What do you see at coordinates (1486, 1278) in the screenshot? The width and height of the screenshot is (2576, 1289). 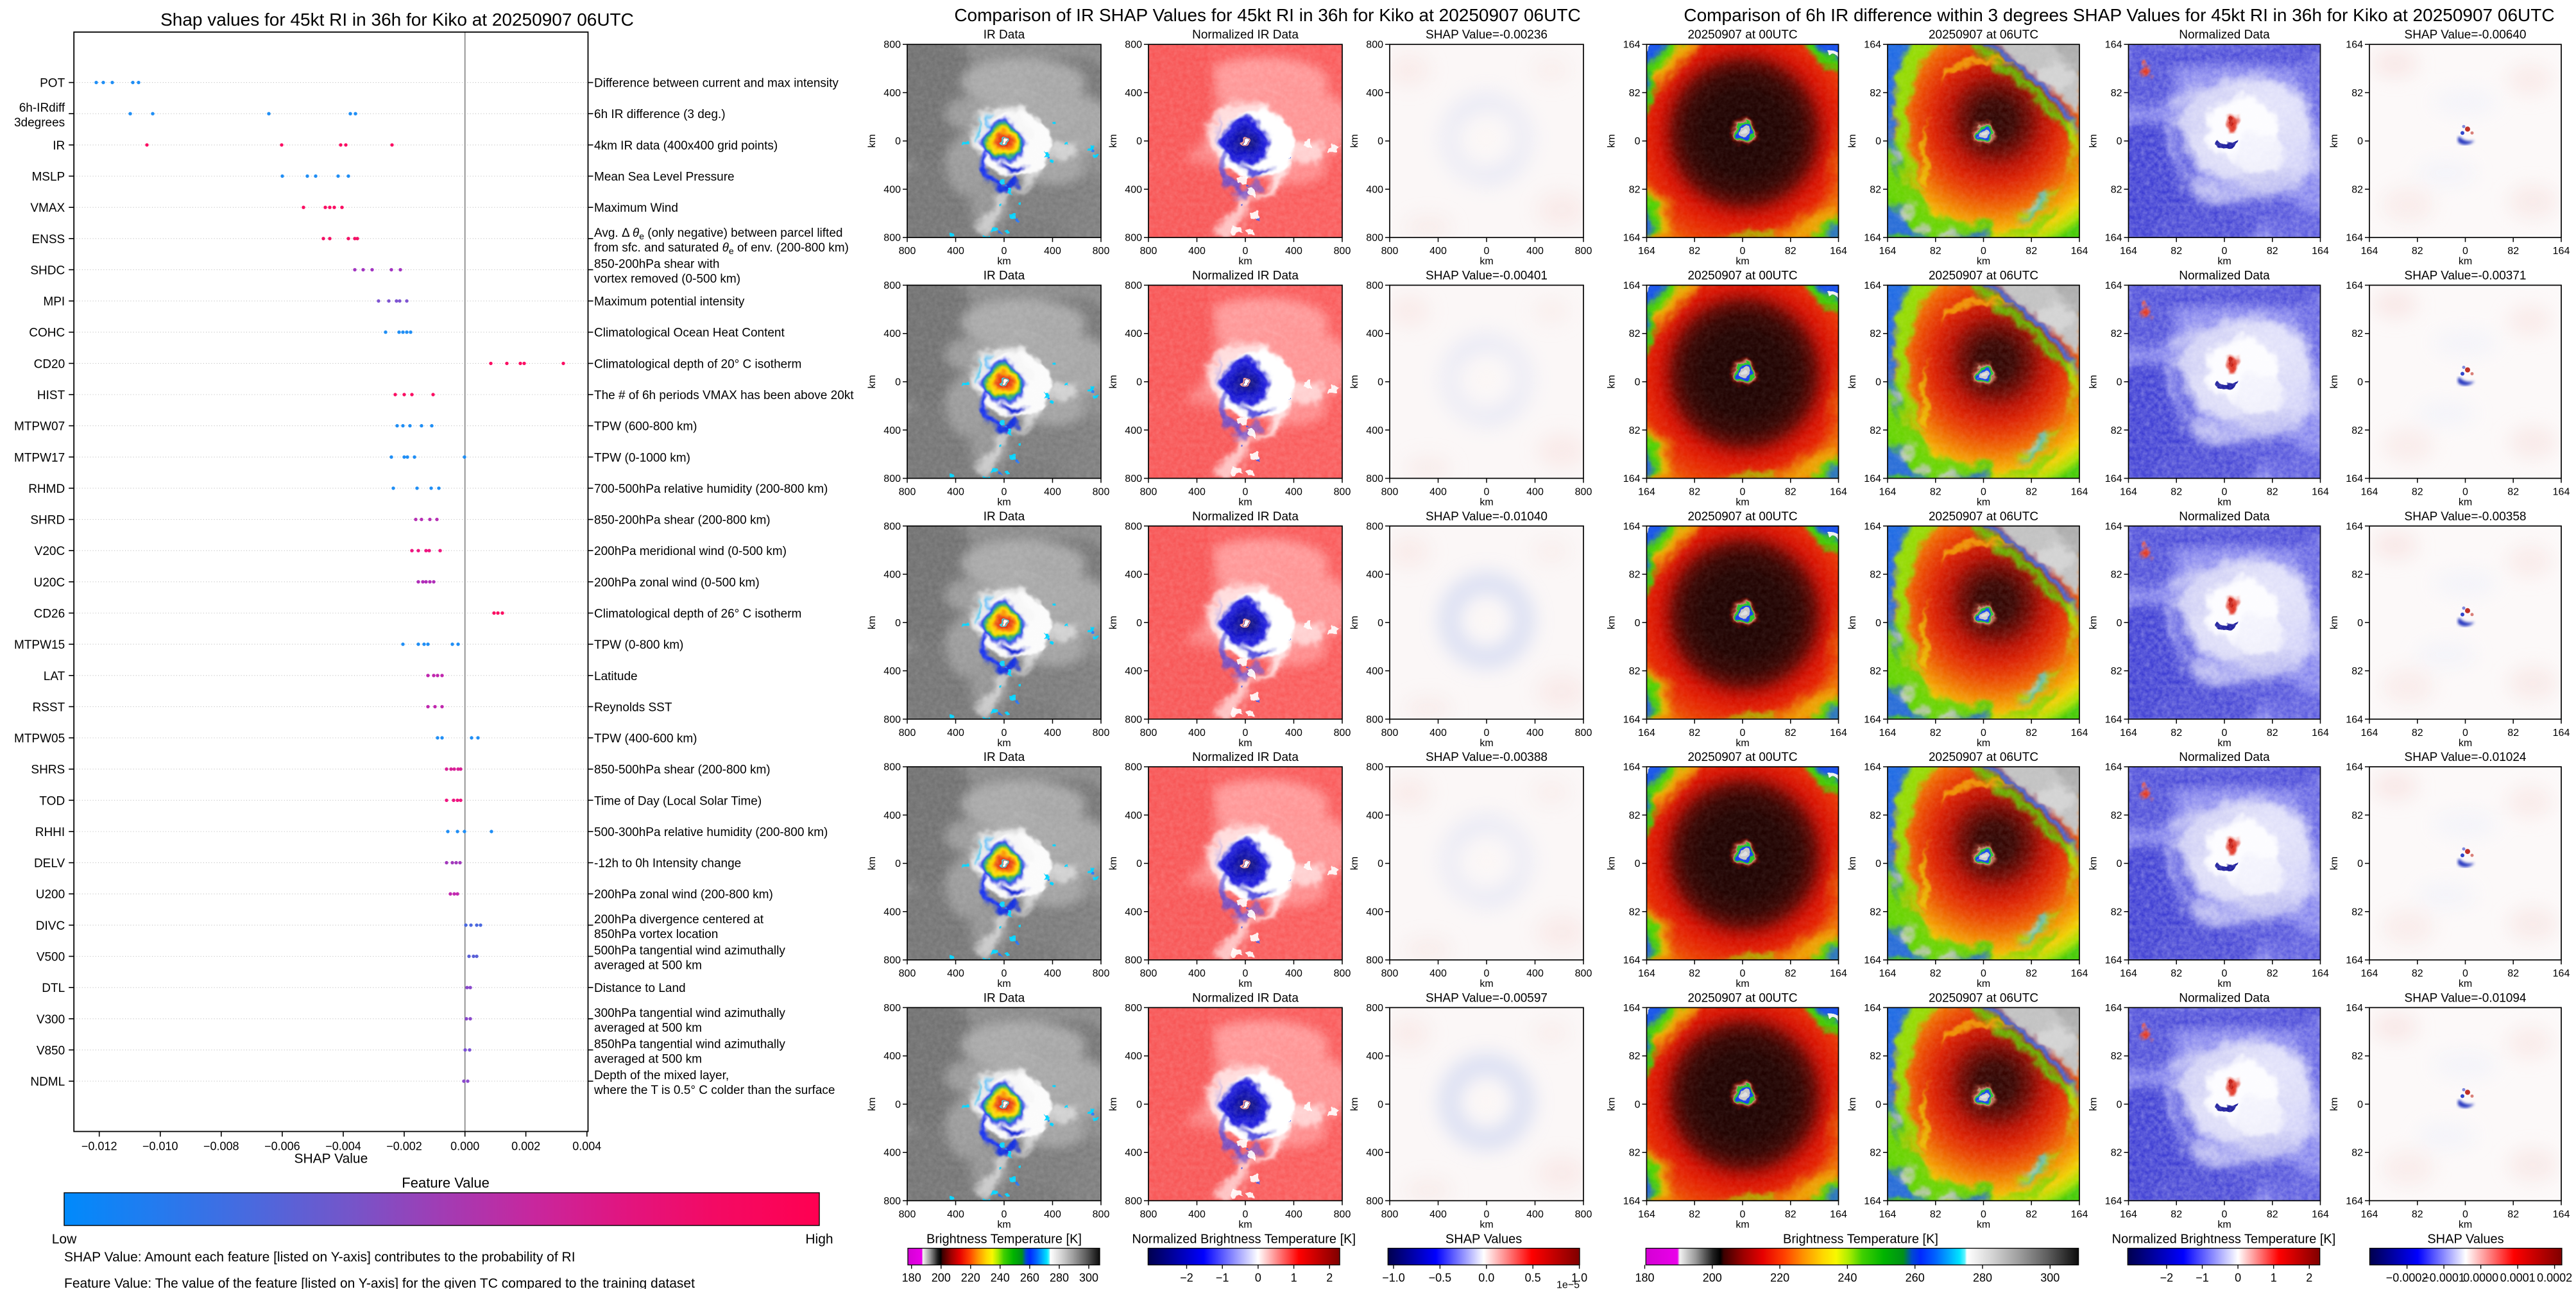 I see `svg-text: 0.0` at bounding box center [1486, 1278].